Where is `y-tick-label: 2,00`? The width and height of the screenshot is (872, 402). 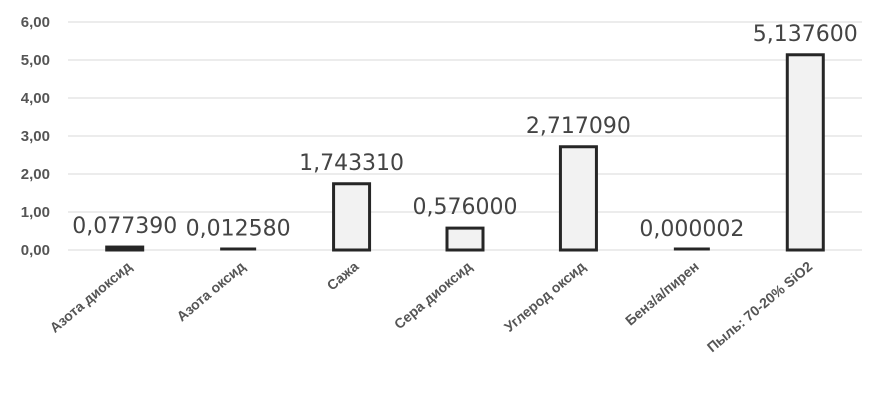
y-tick-label: 2,00 is located at coordinates (35, 174).